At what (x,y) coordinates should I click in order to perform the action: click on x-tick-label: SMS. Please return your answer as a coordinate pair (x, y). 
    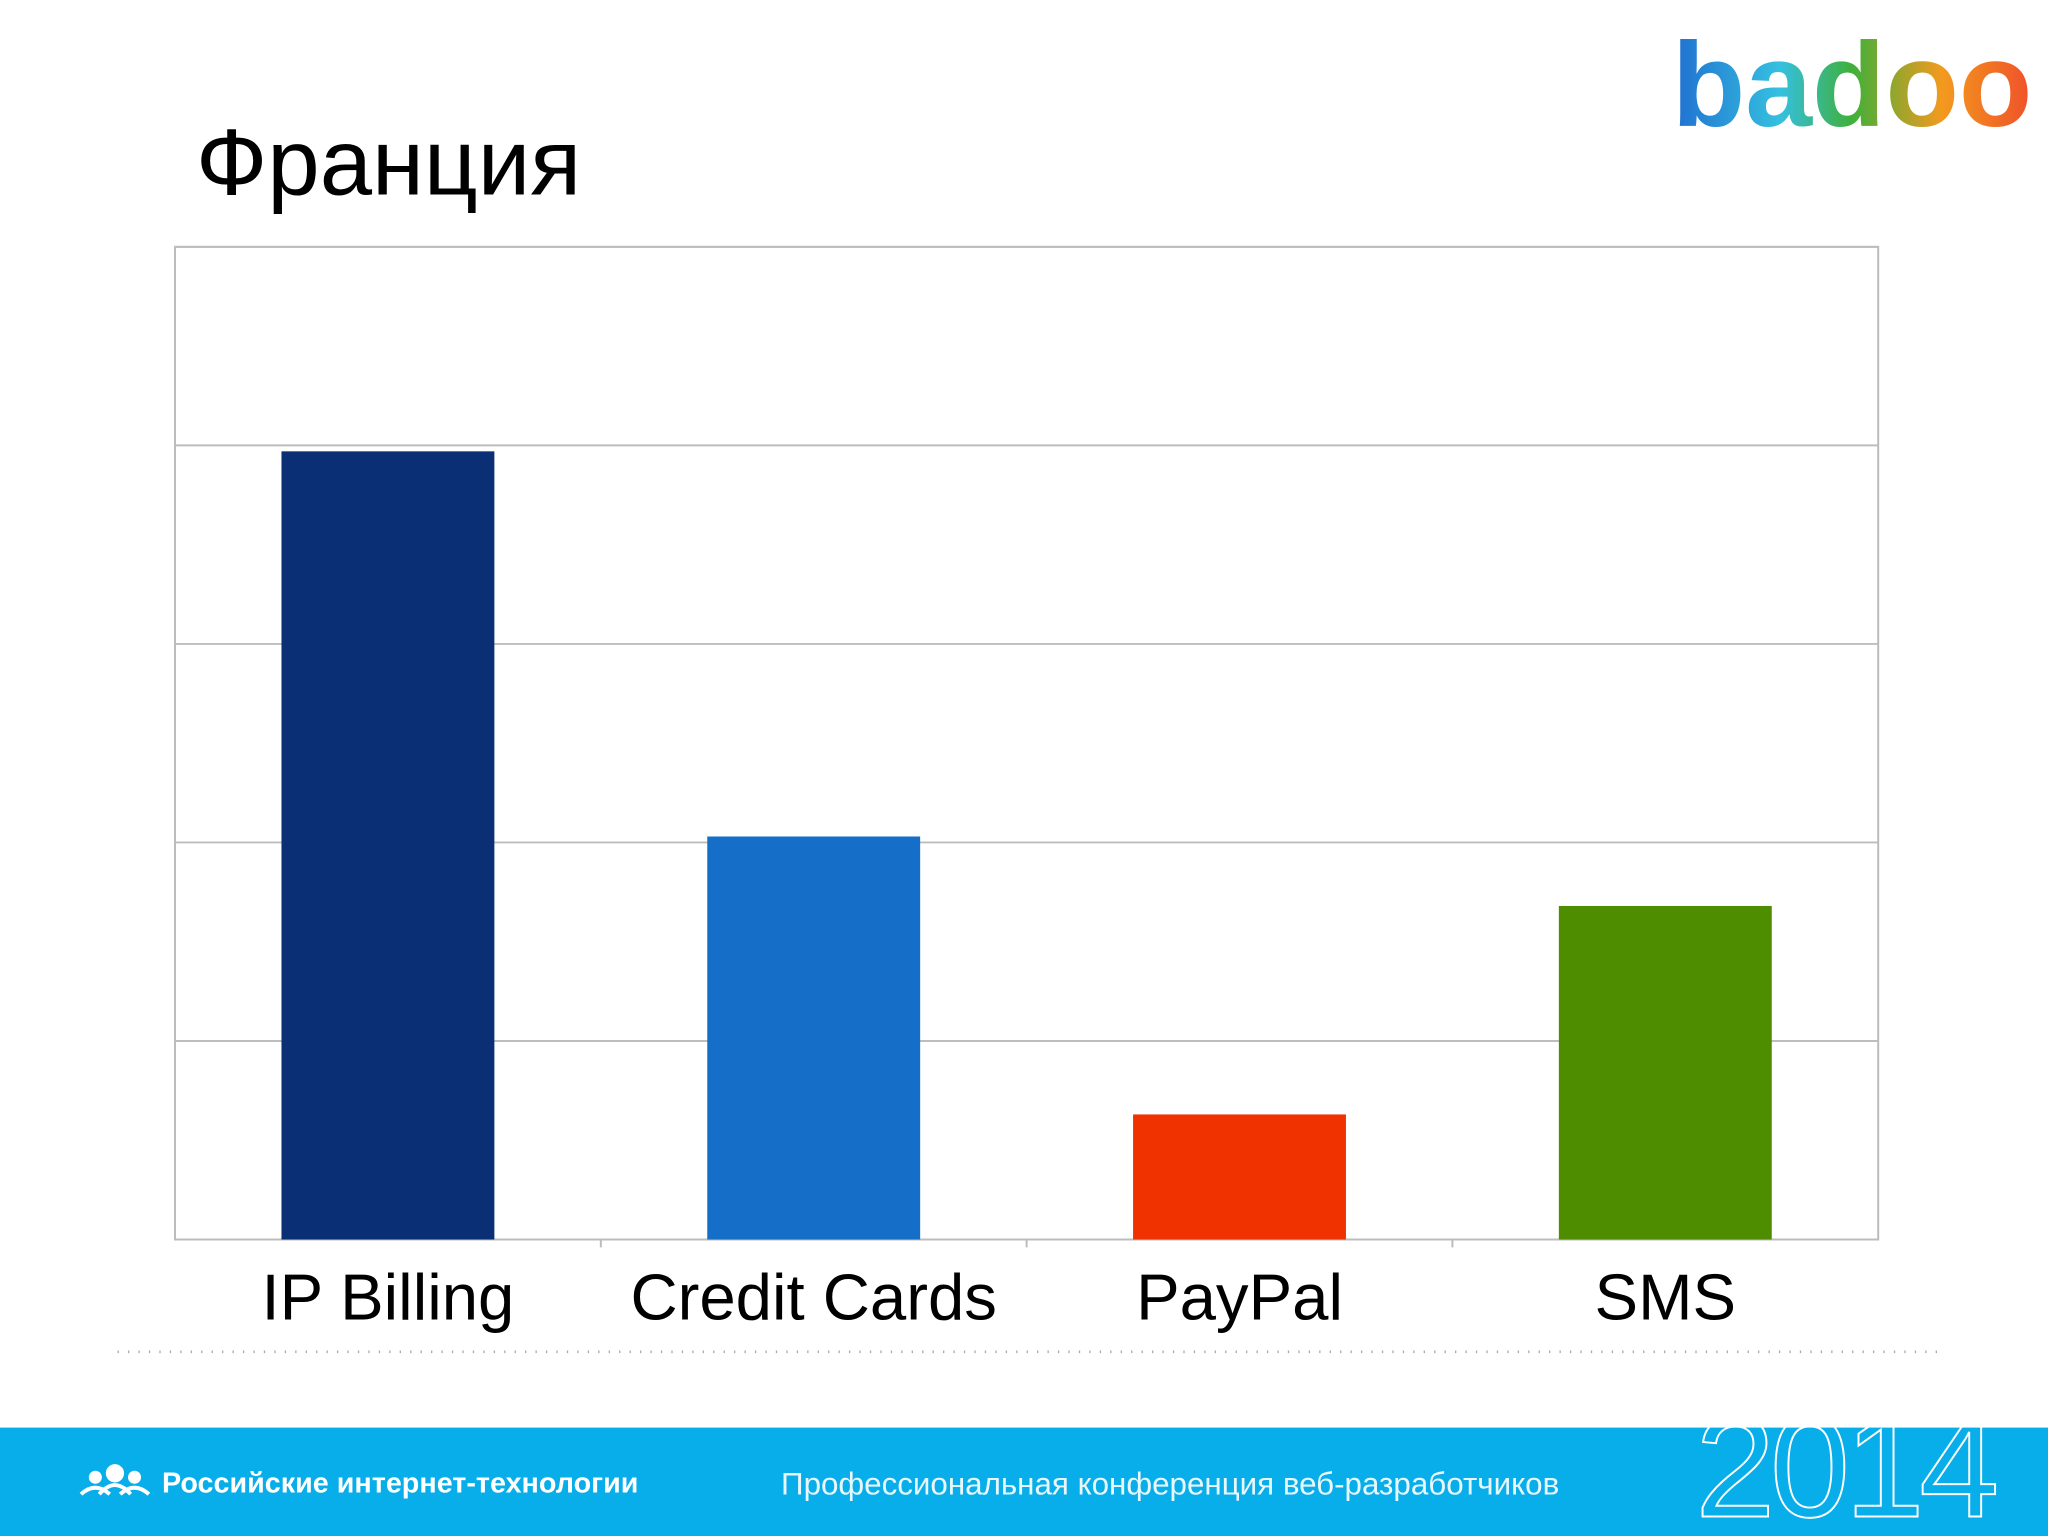
    Looking at the image, I should click on (1666, 1296).